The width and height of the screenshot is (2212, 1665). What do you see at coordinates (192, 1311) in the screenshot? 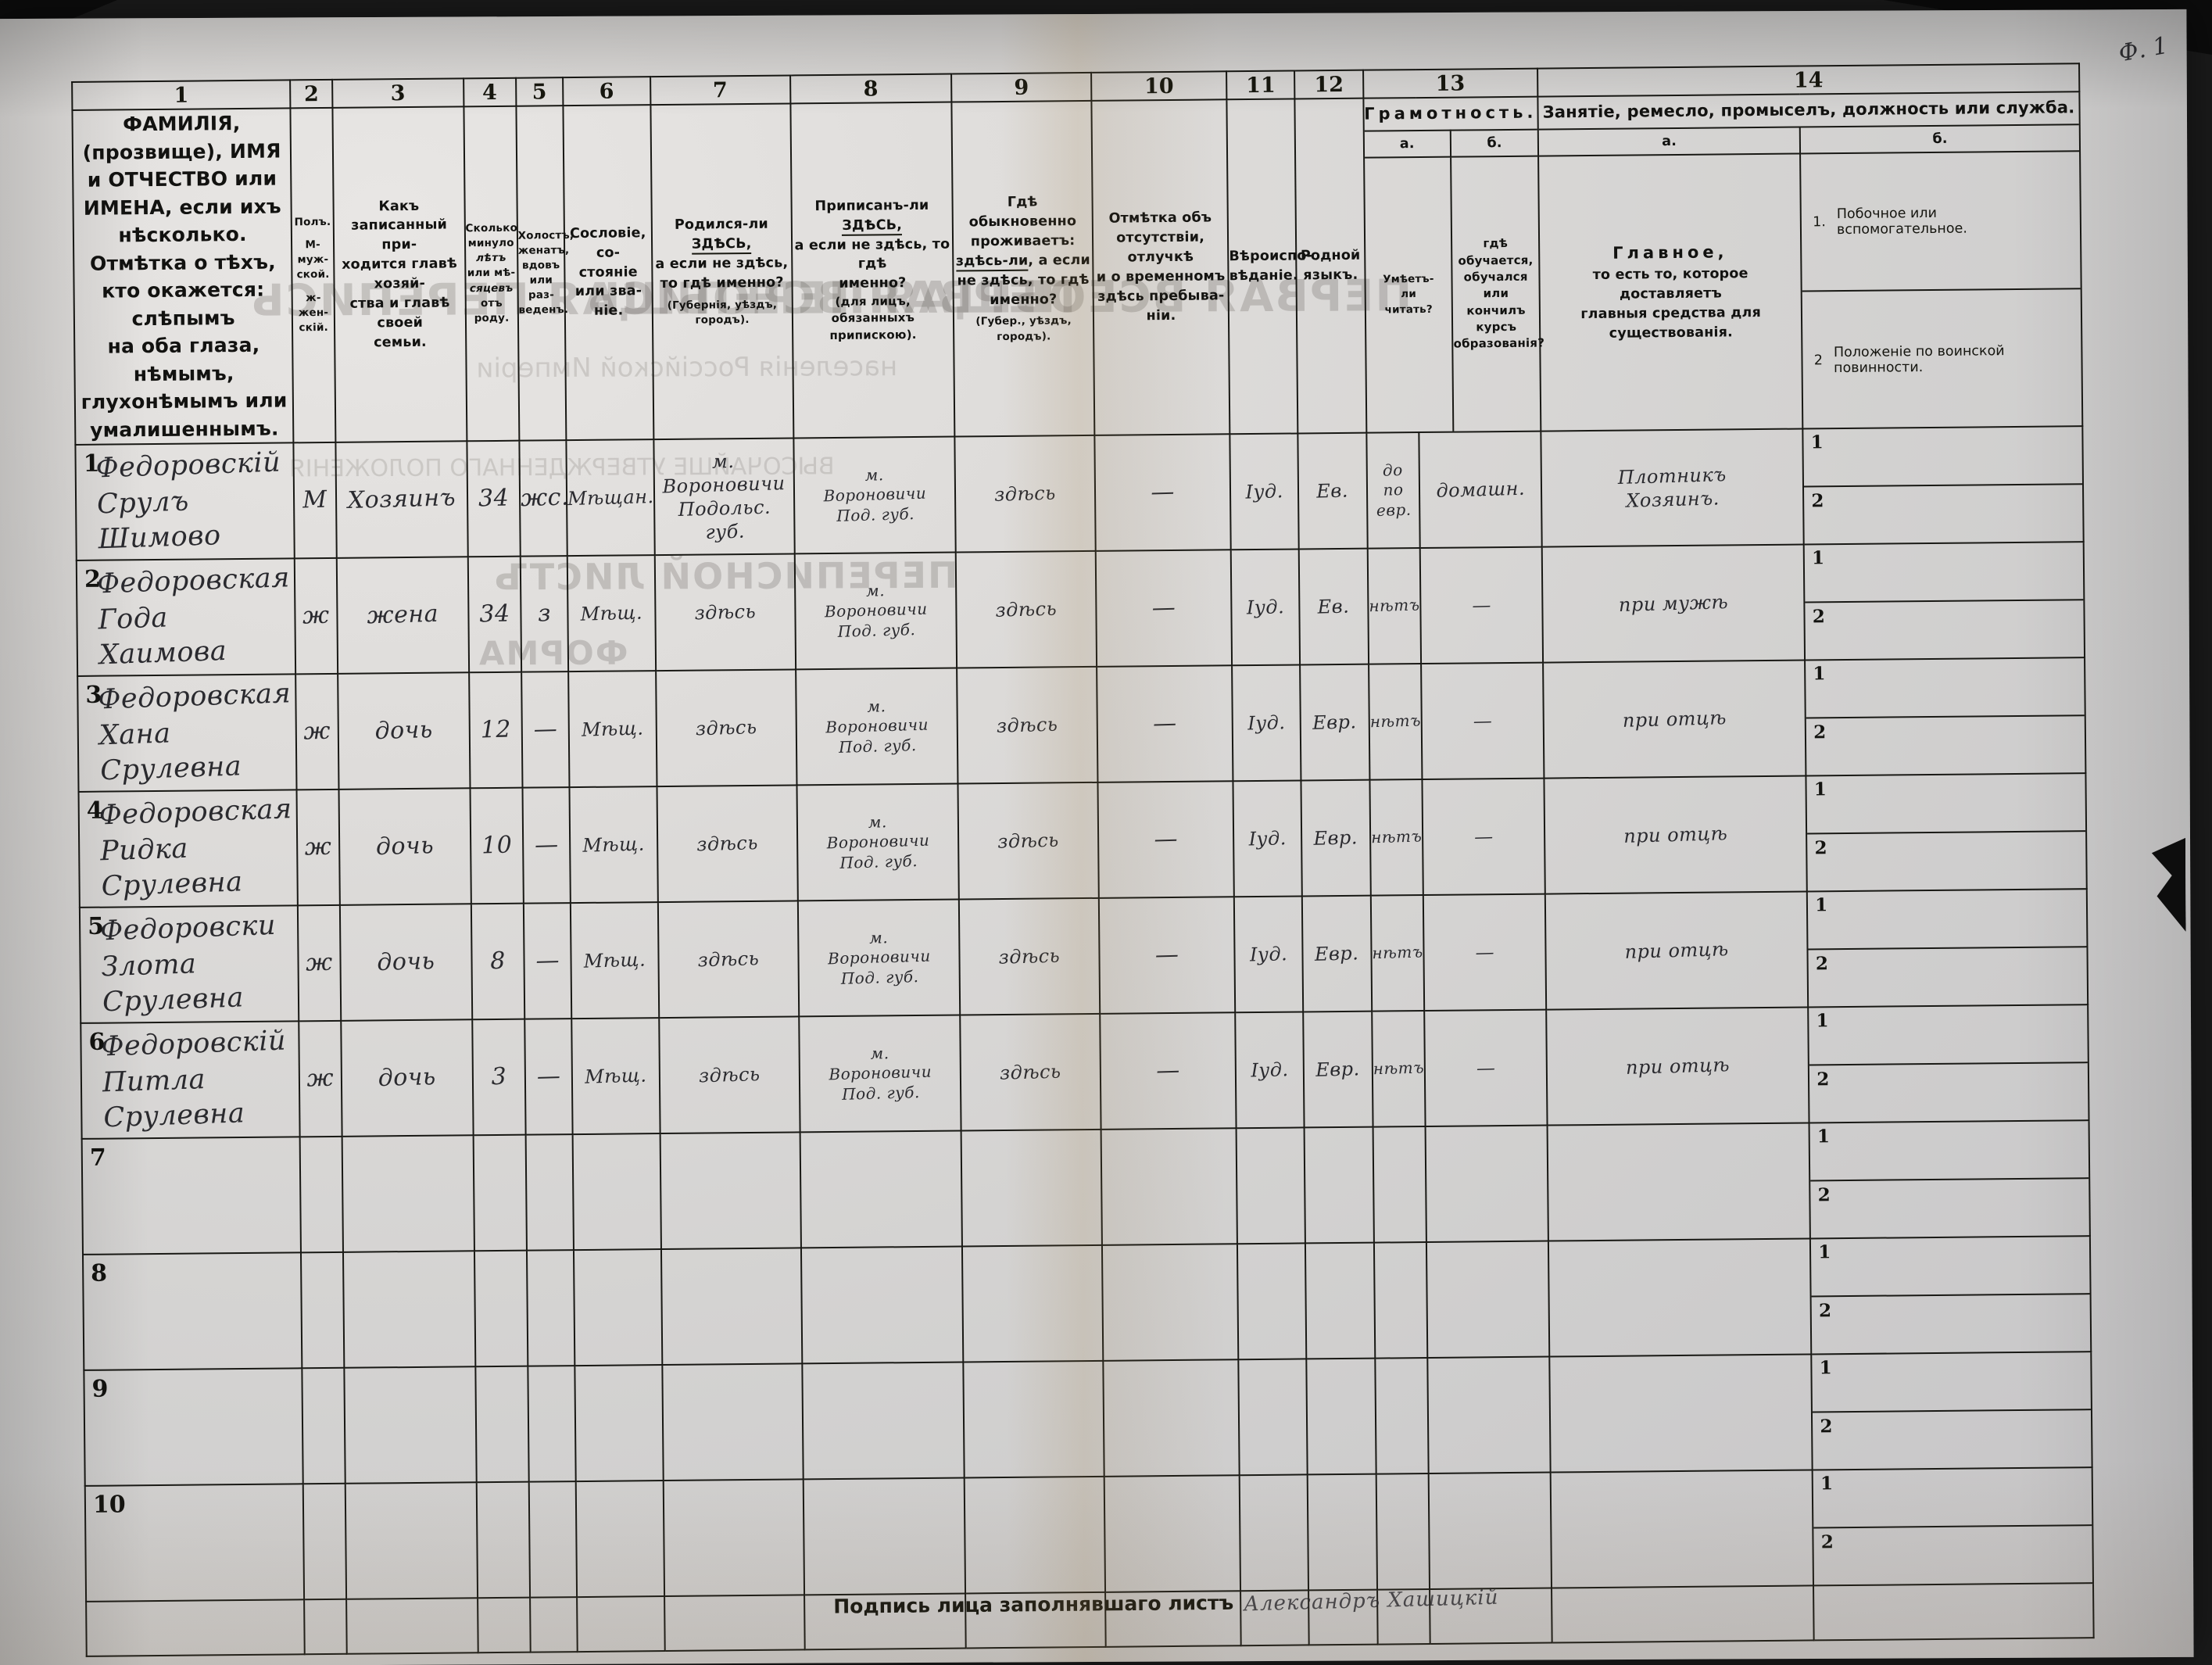
I see `row-name-cell: 8` at bounding box center [192, 1311].